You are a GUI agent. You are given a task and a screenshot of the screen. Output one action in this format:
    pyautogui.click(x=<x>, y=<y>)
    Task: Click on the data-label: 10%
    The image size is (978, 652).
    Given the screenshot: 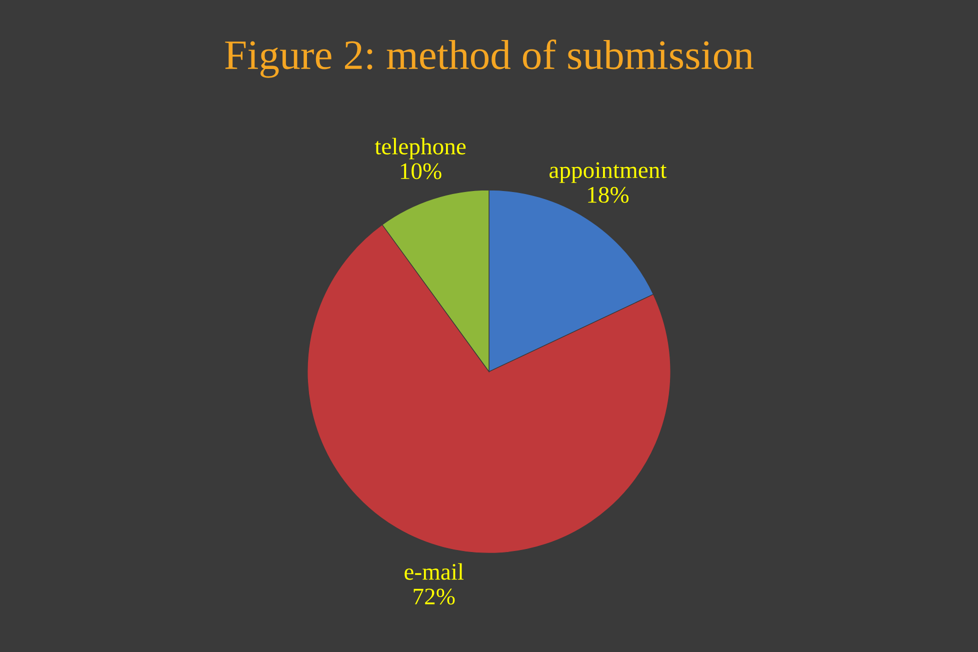 What is the action you would take?
    pyautogui.click(x=421, y=171)
    